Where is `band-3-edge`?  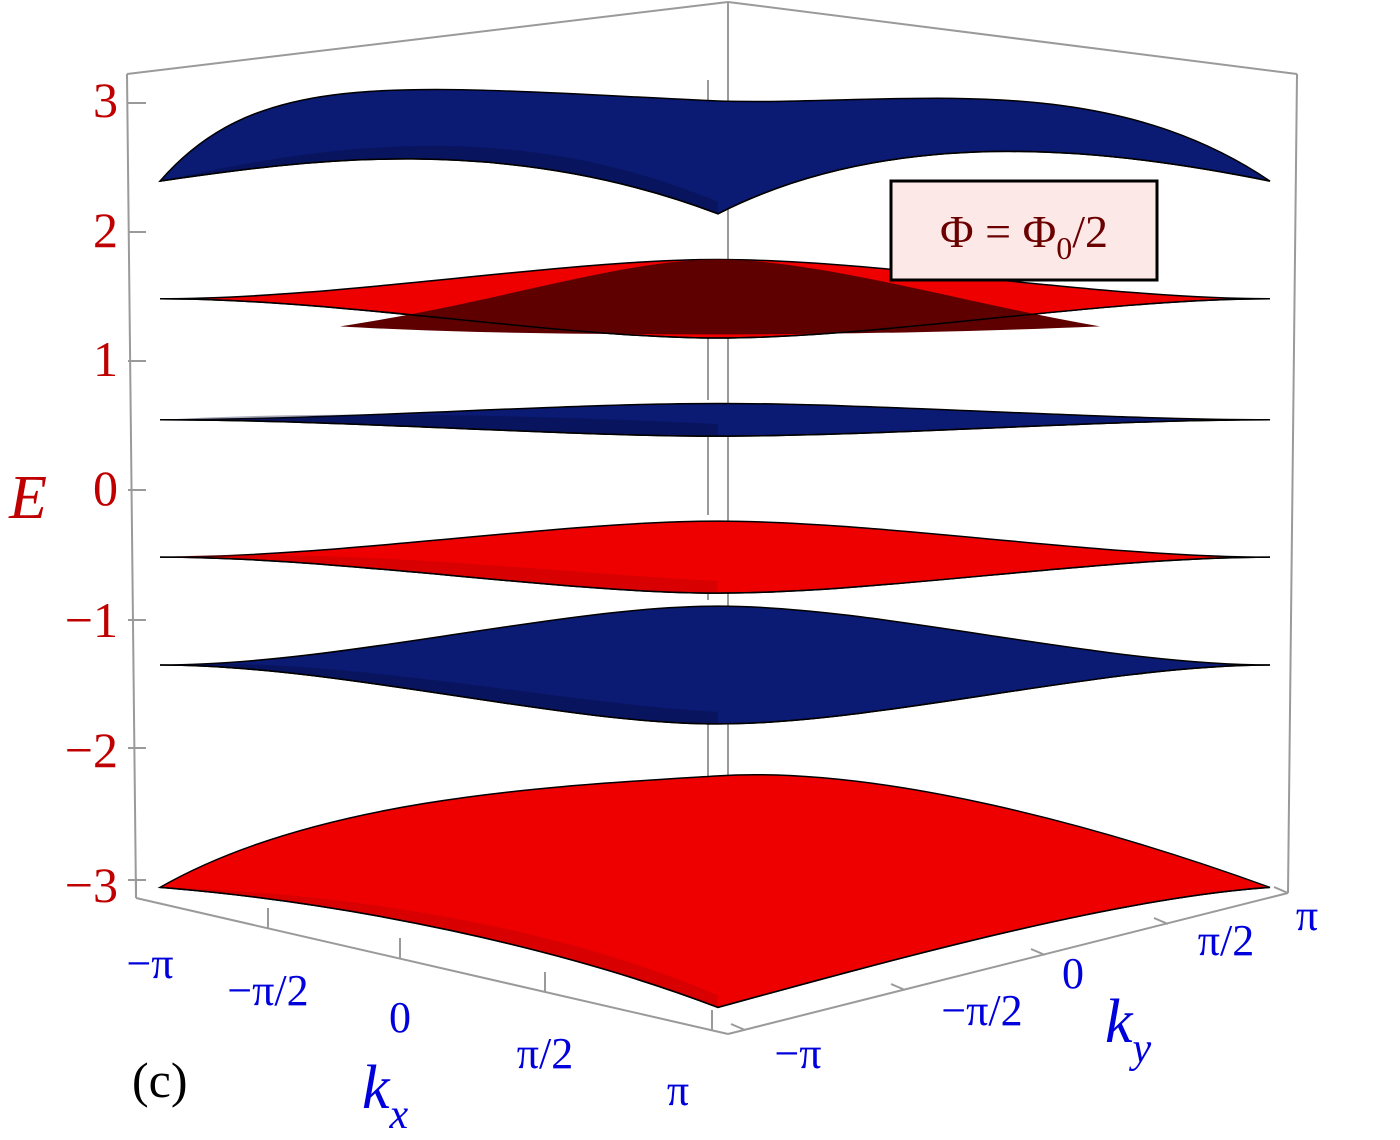 band-3-edge is located at coordinates (715, 575).